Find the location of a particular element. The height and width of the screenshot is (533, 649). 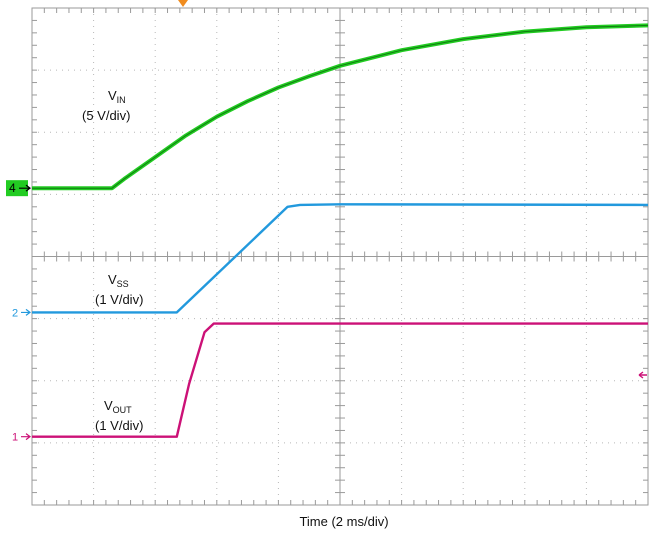

vin-label-main: V is located at coordinates (112, 95).